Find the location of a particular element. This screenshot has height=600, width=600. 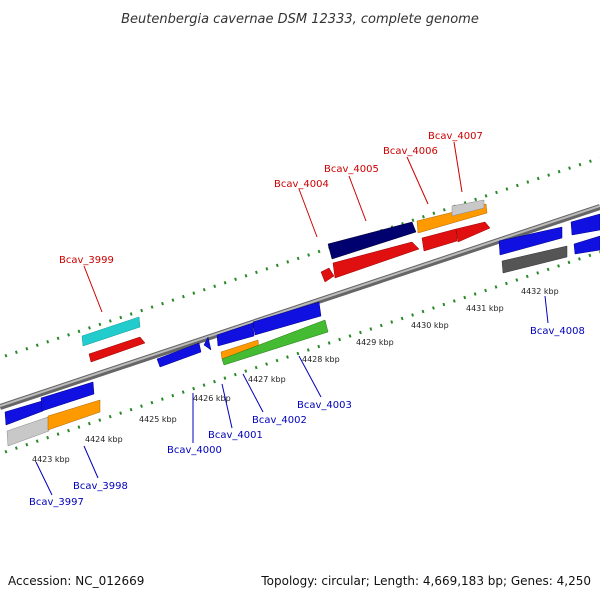

gene-bcav-4006-grey is located at coordinates (468, 208).